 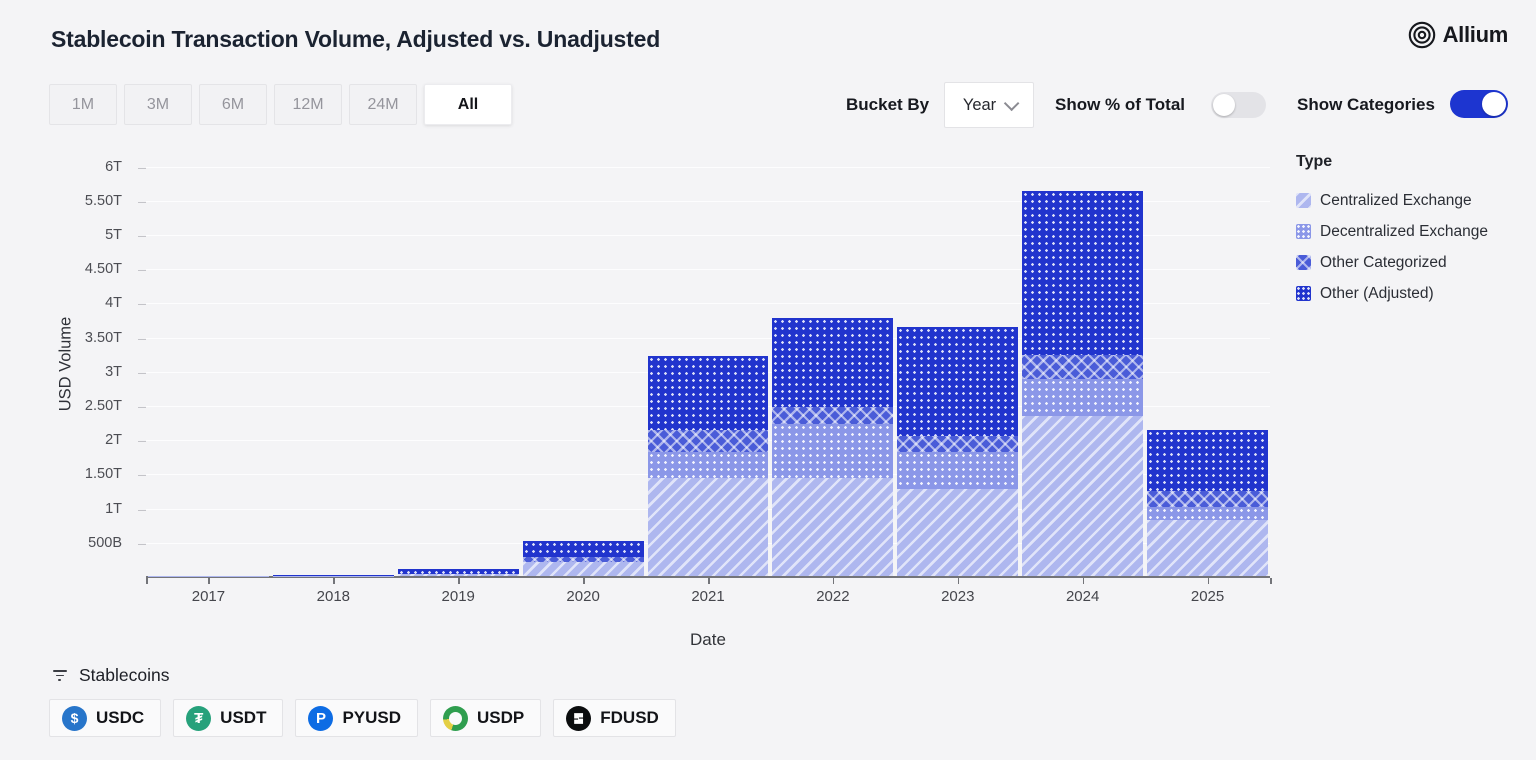 I want to click on x-tick-label: 2021, so click(x=708, y=596).